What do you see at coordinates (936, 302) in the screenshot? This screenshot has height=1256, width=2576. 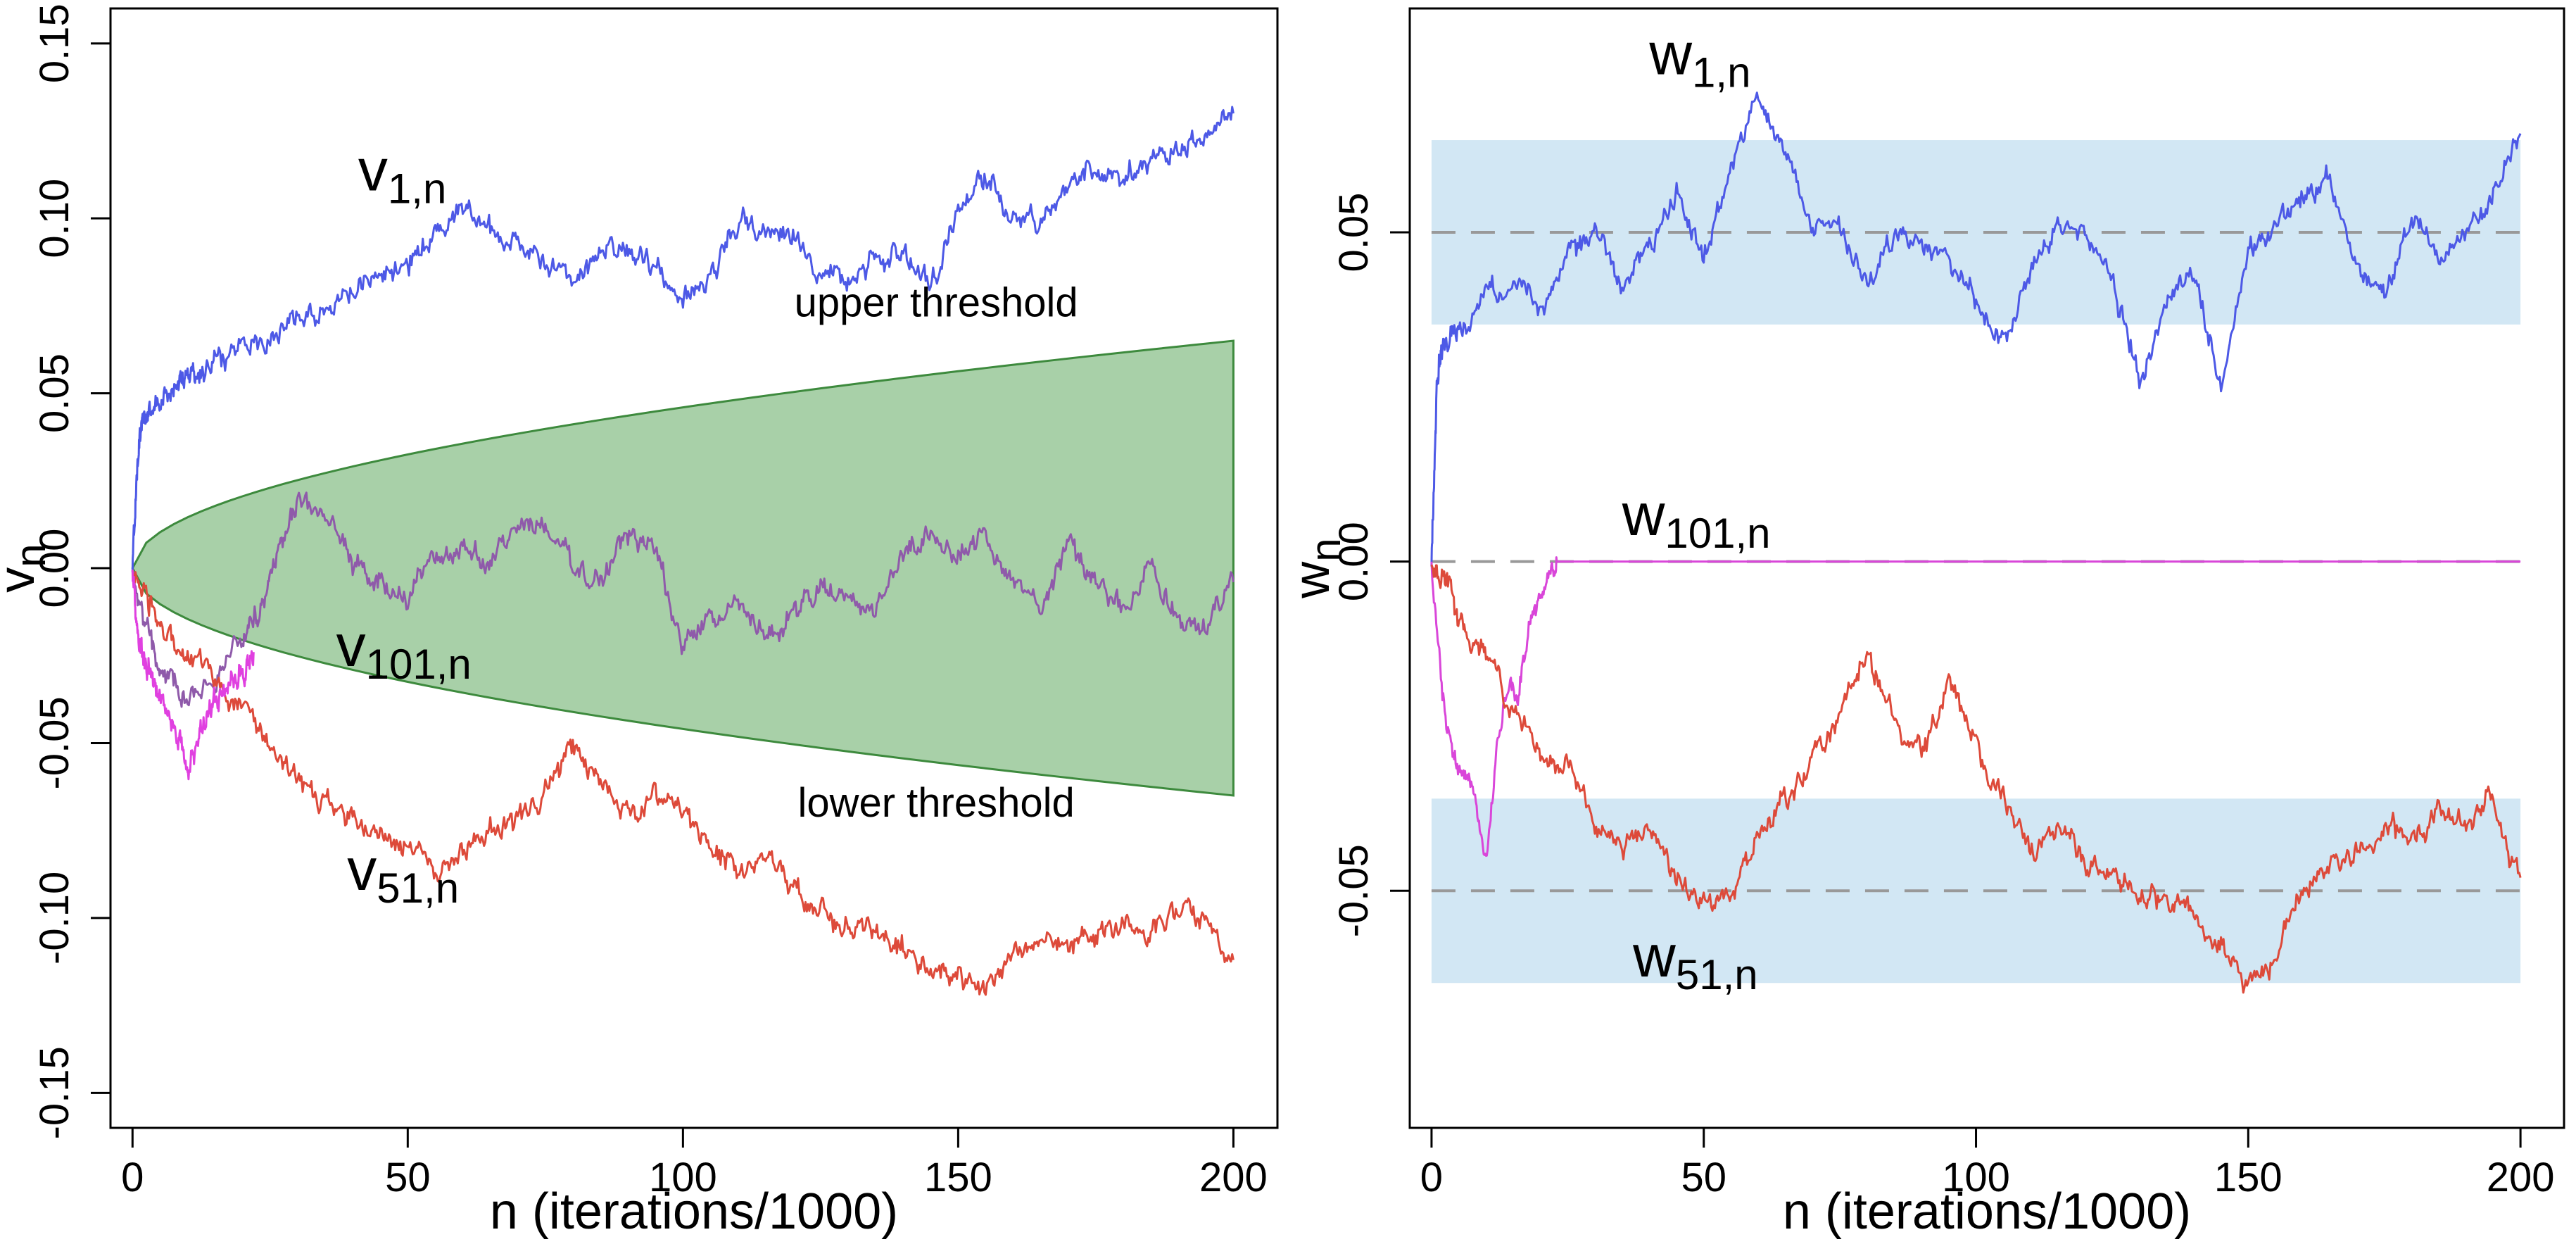 I see `threshold-annotation: upper threshold` at bounding box center [936, 302].